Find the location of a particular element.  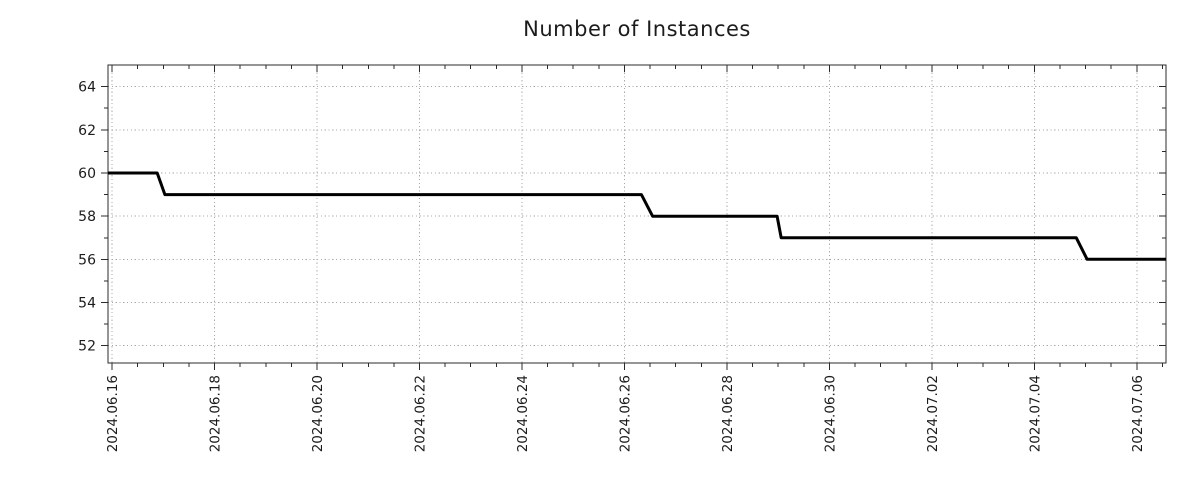

chart-title: Number of Instances is located at coordinates (637, 29).